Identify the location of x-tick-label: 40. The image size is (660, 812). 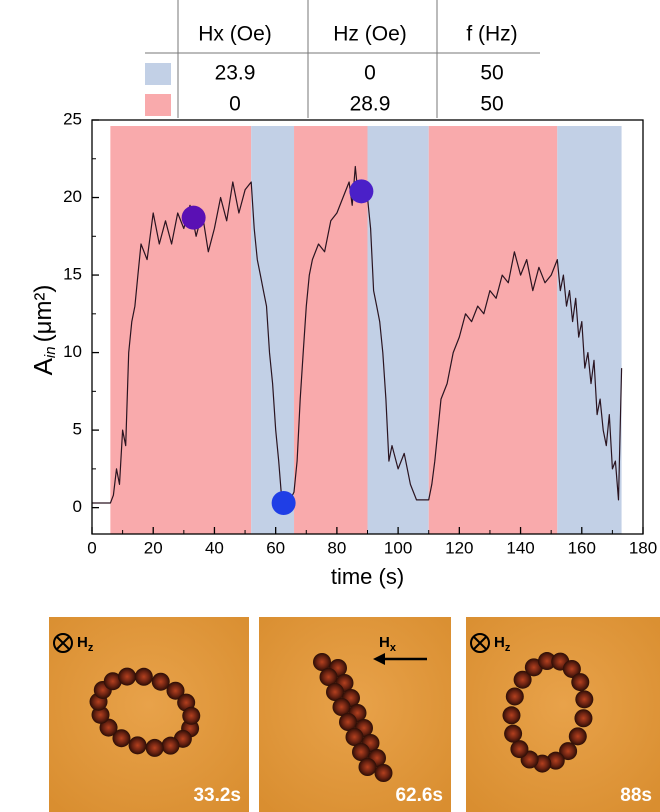
(214, 547).